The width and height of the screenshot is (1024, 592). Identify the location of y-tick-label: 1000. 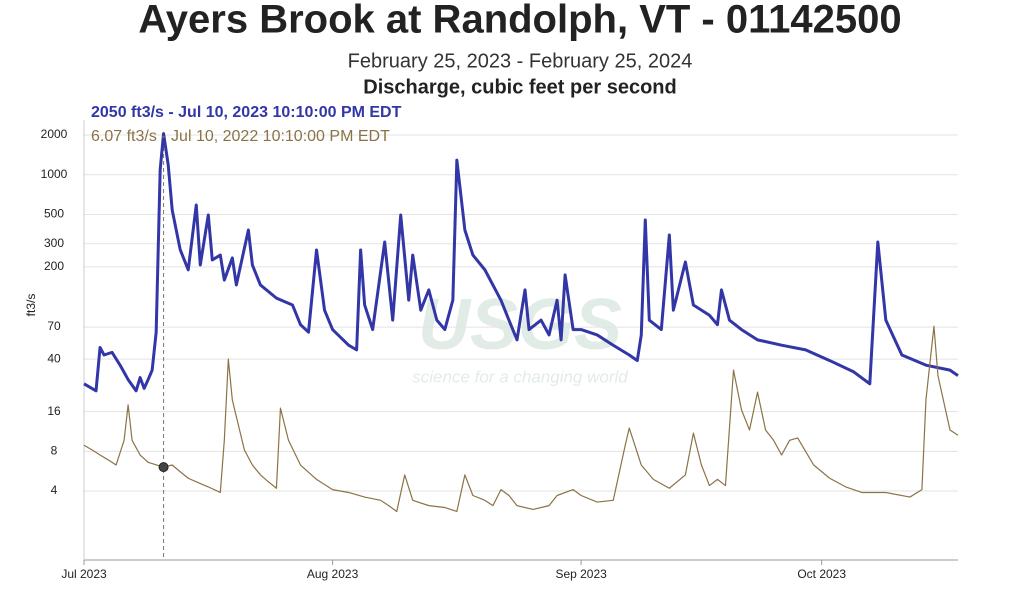
(54, 174).